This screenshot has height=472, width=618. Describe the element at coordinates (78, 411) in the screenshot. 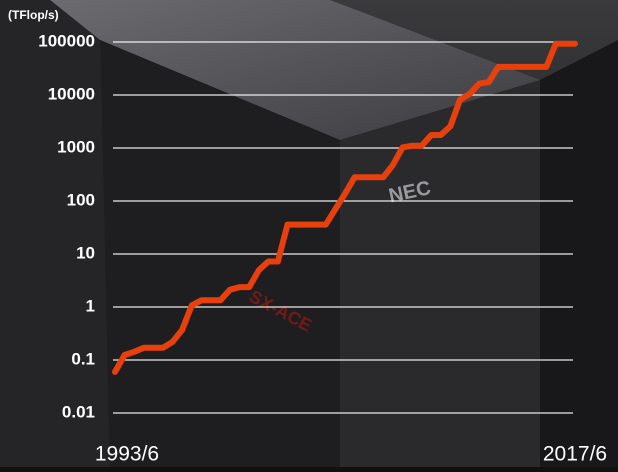

I see `y-tick-label: 0.01` at that location.